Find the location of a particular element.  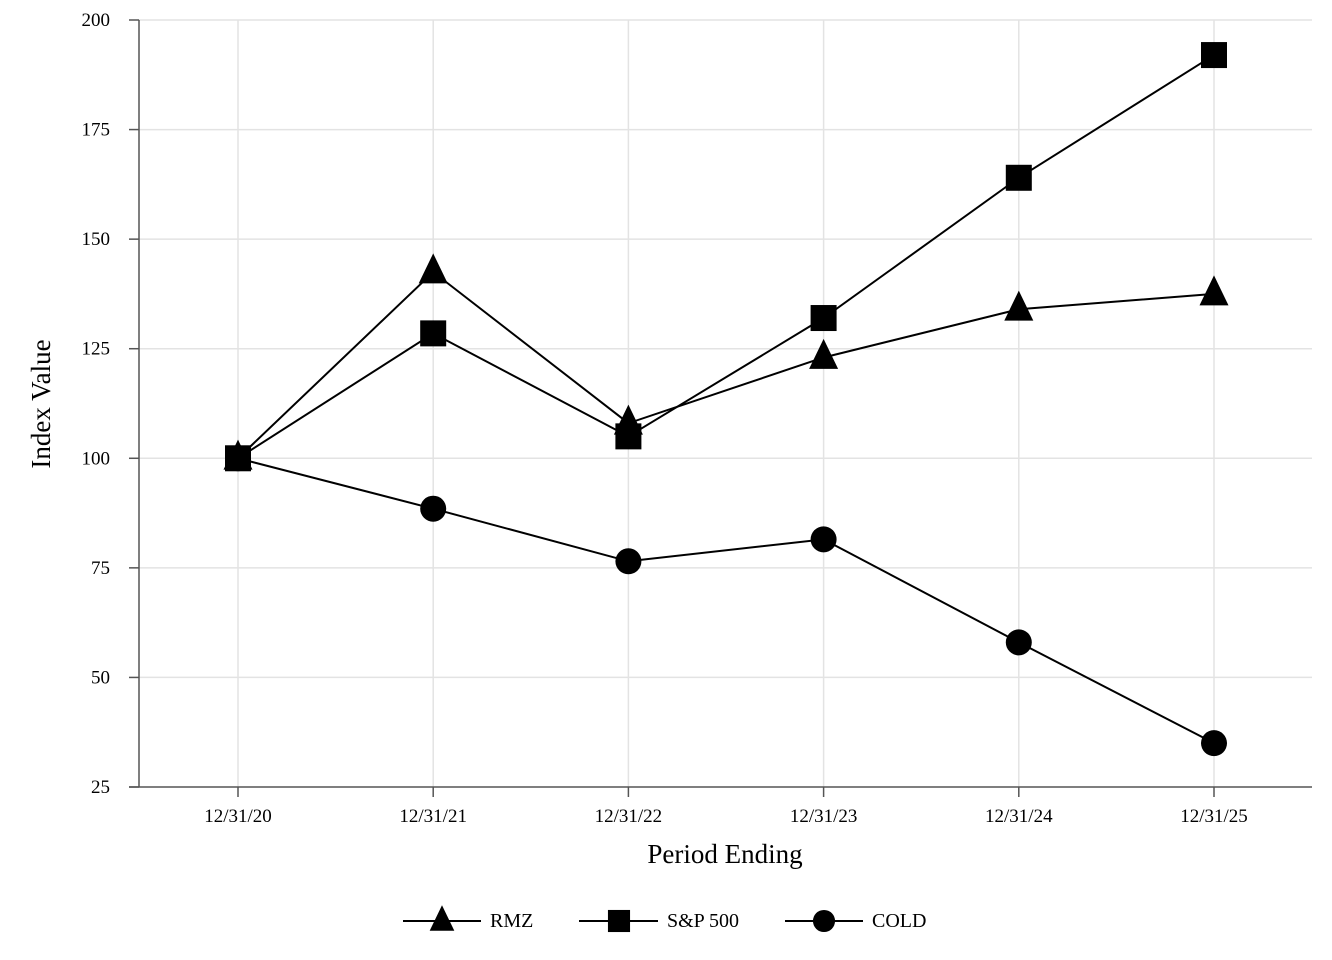

x-tick-label: 12/31/21 is located at coordinates (433, 816).